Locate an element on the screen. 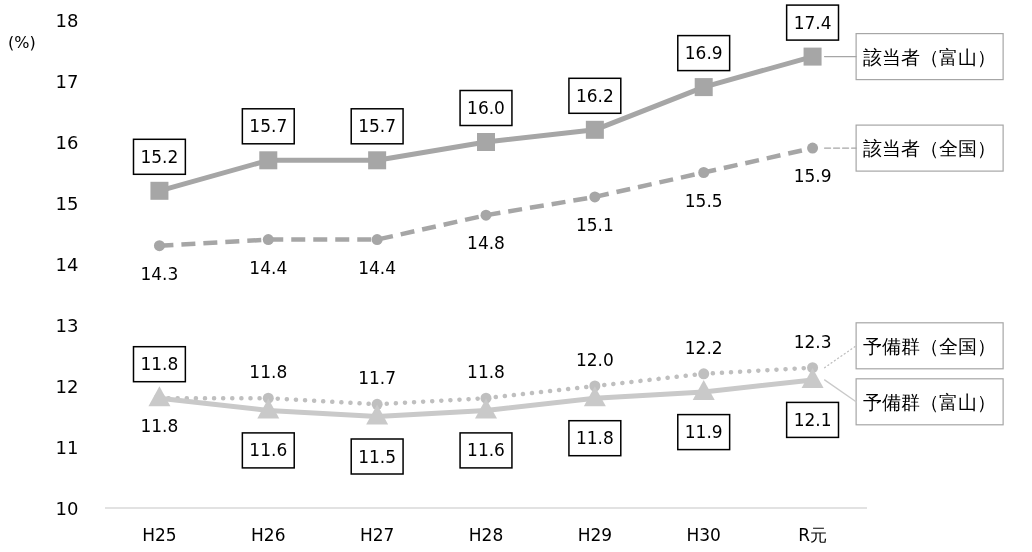  y-tick-label: 18 is located at coordinates (67, 20).